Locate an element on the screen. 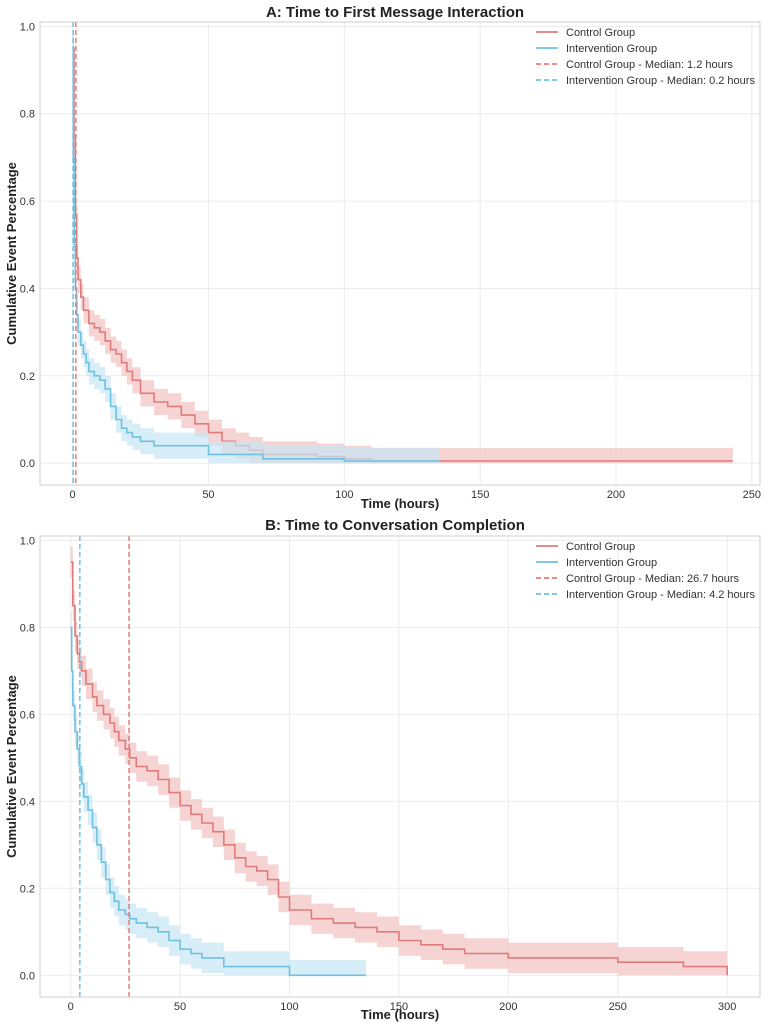  legend-entry: Intervention Group - Median: 4.2 hours is located at coordinates (660, 595).